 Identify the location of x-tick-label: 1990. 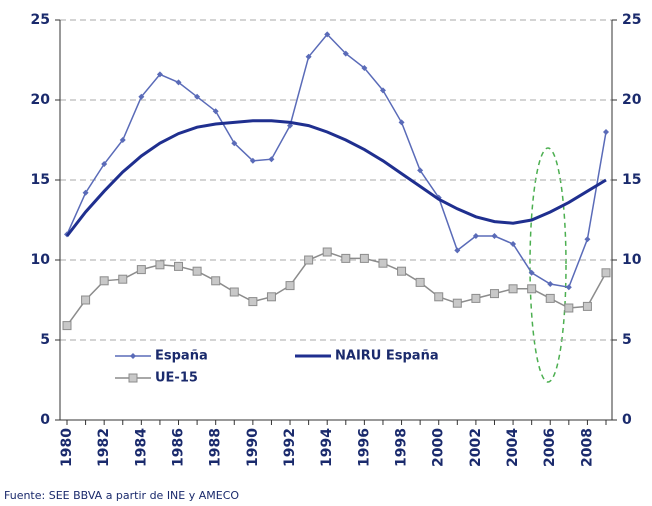
(253, 447).